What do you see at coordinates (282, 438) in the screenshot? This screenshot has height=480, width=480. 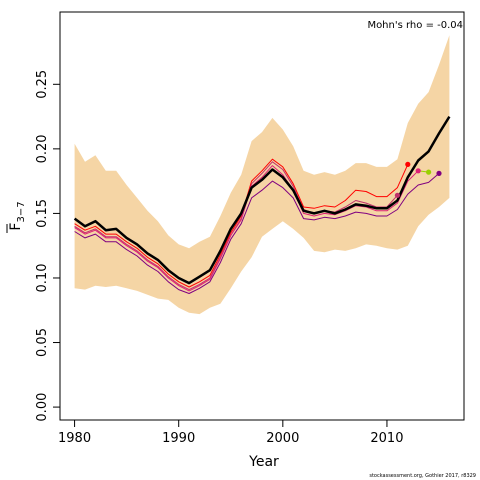 I see `x-tick-label-2000: 2000` at bounding box center [282, 438].